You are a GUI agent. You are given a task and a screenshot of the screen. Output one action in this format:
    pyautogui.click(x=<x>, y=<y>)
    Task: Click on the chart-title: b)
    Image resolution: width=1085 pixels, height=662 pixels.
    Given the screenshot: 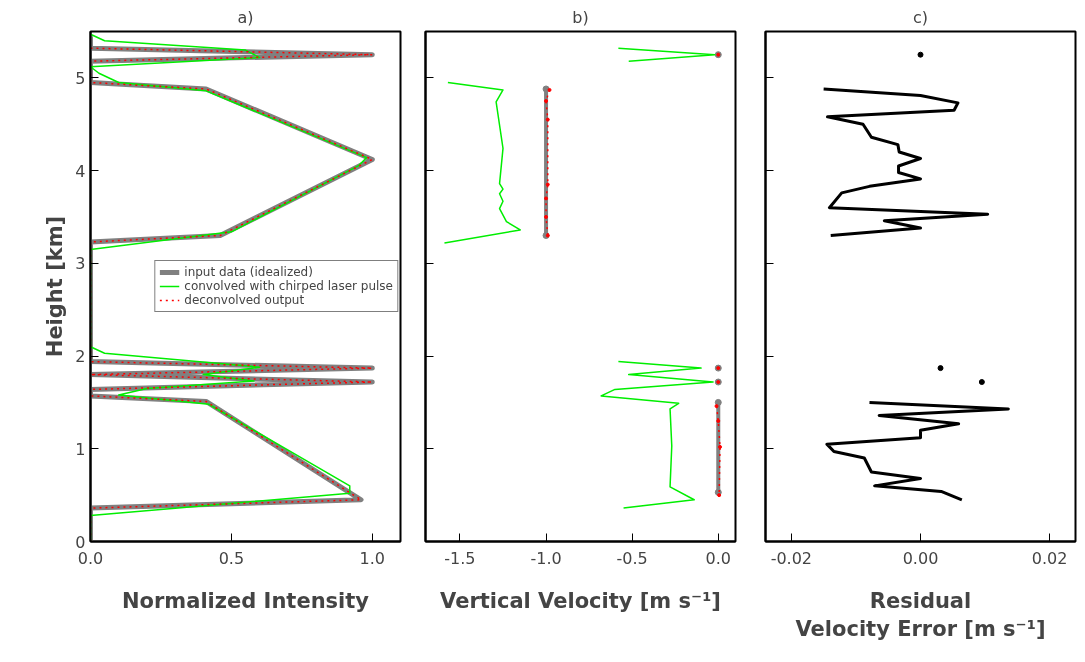 What is the action you would take?
    pyautogui.click(x=580, y=17)
    